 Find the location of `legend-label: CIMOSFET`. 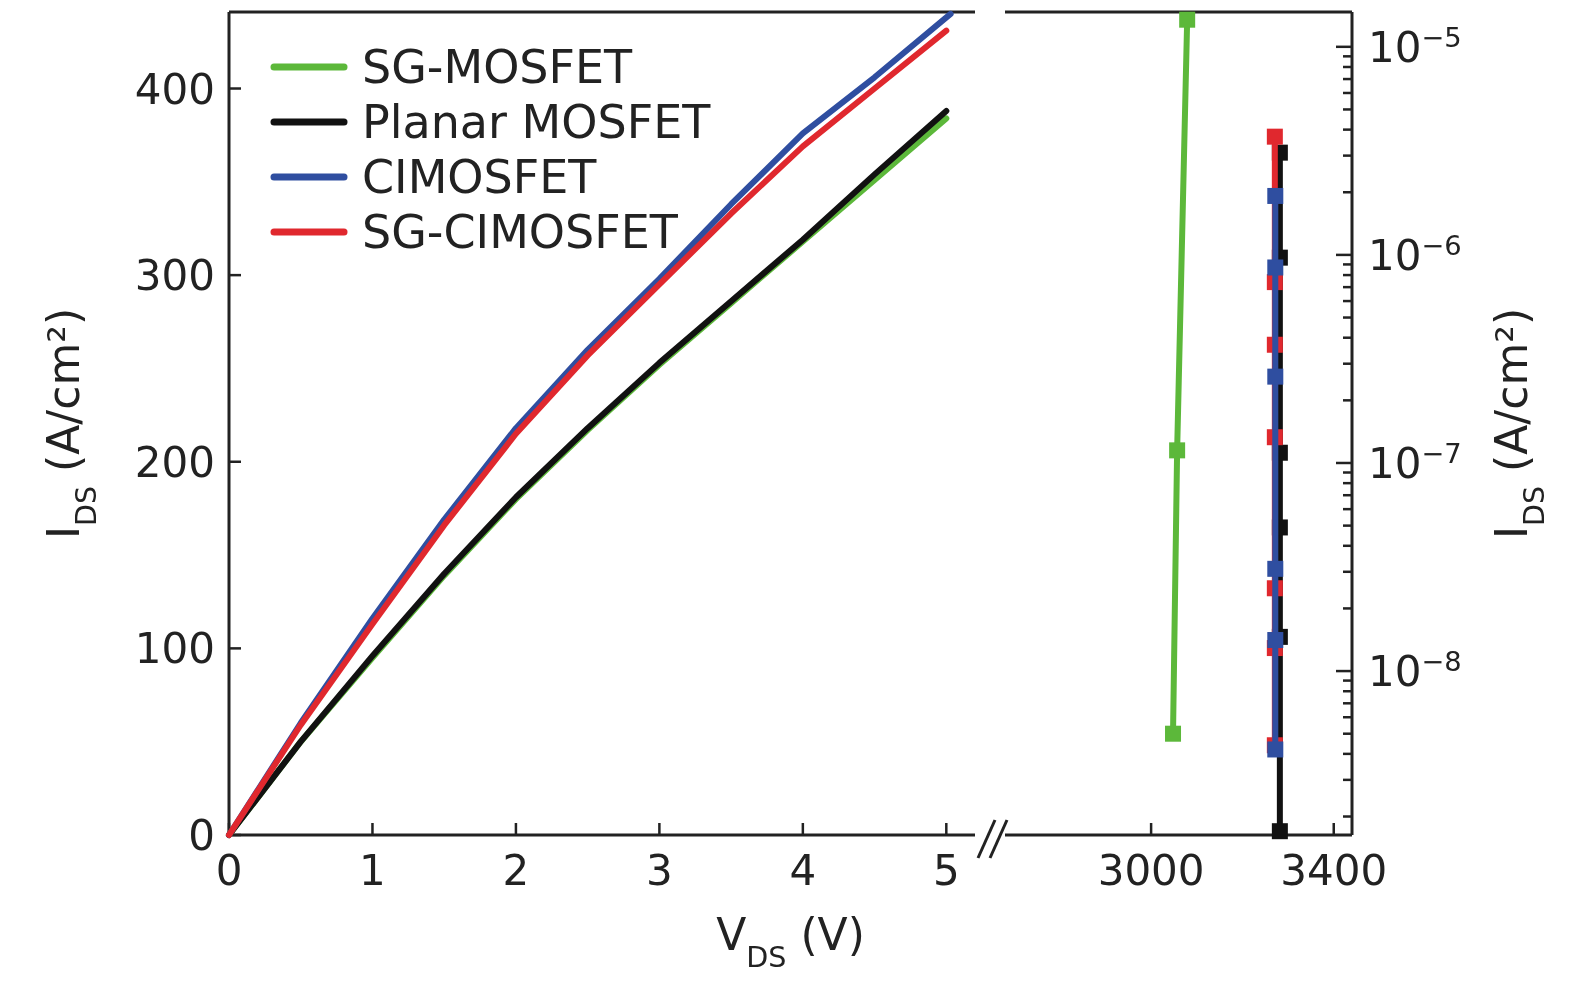

legend-label: CIMOSFET is located at coordinates (480, 177).